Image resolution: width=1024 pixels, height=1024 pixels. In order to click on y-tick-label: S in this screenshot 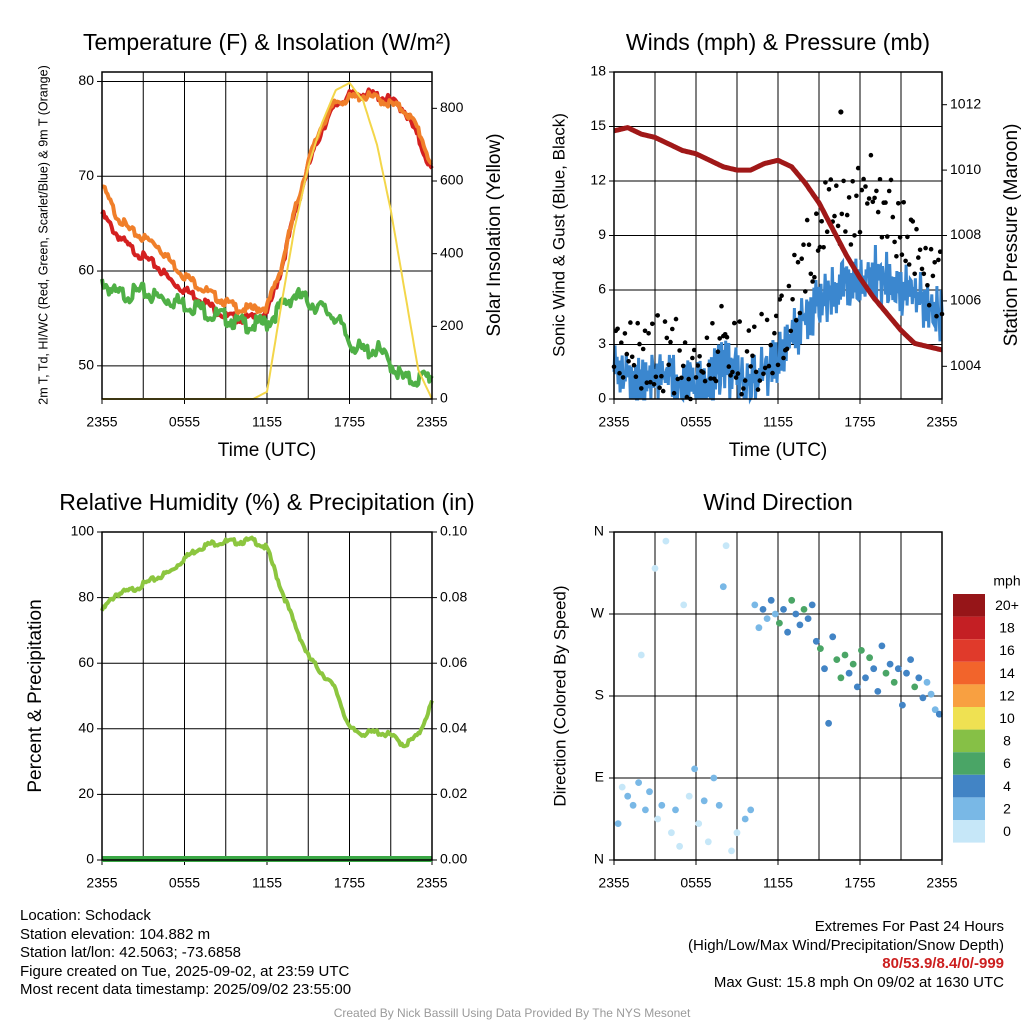, I will do `click(599, 695)`.